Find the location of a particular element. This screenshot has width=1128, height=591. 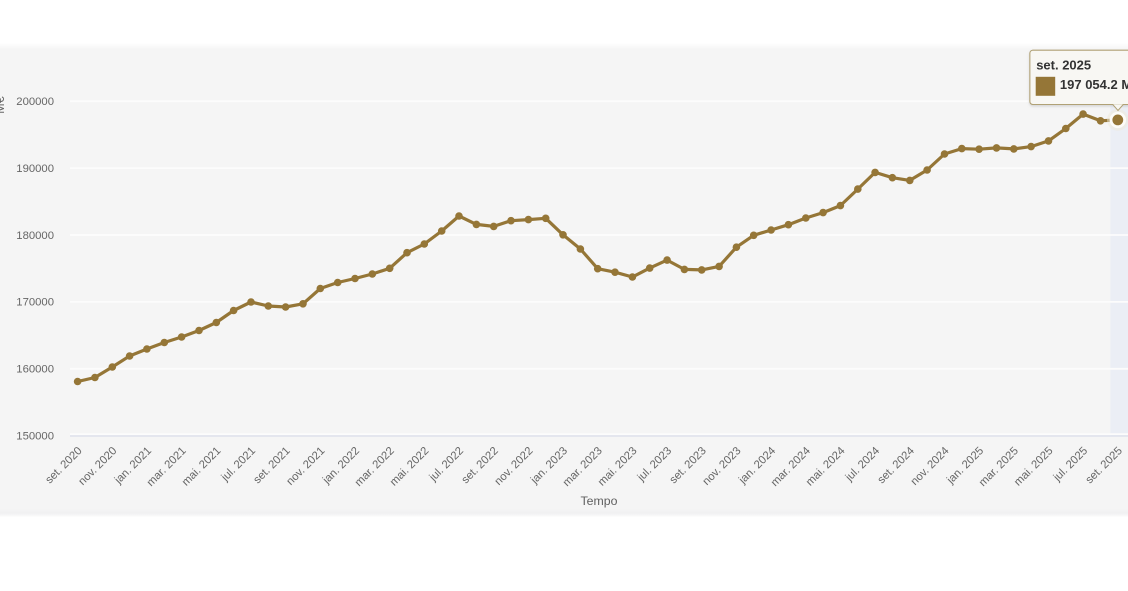

svg-text: 160000 is located at coordinates (35, 370).